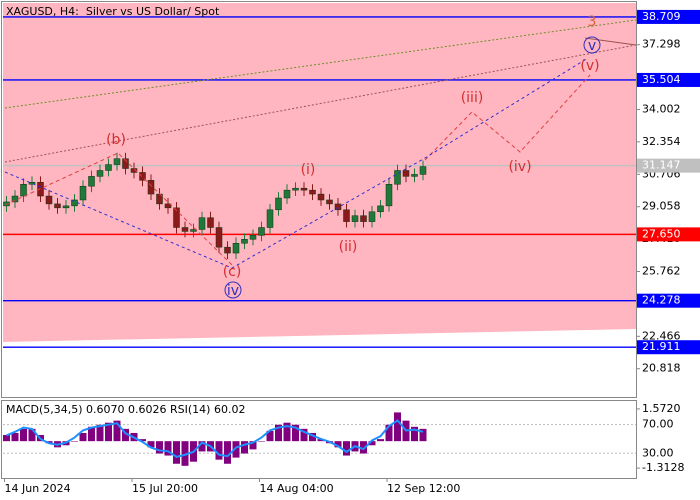 The width and height of the screenshot is (700, 500). I want to click on y-tick-label: 34.002, so click(661, 108).